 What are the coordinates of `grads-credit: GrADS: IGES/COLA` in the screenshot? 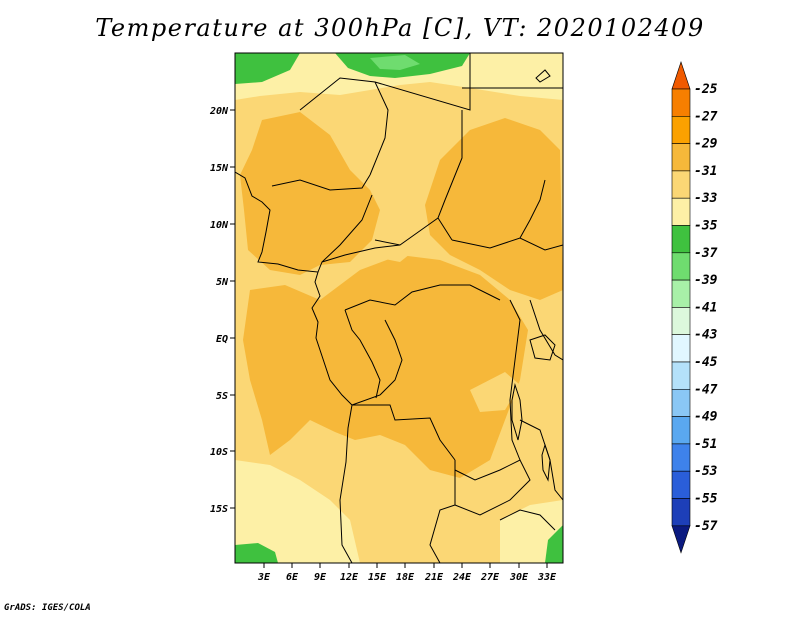 It's located at (47, 608).